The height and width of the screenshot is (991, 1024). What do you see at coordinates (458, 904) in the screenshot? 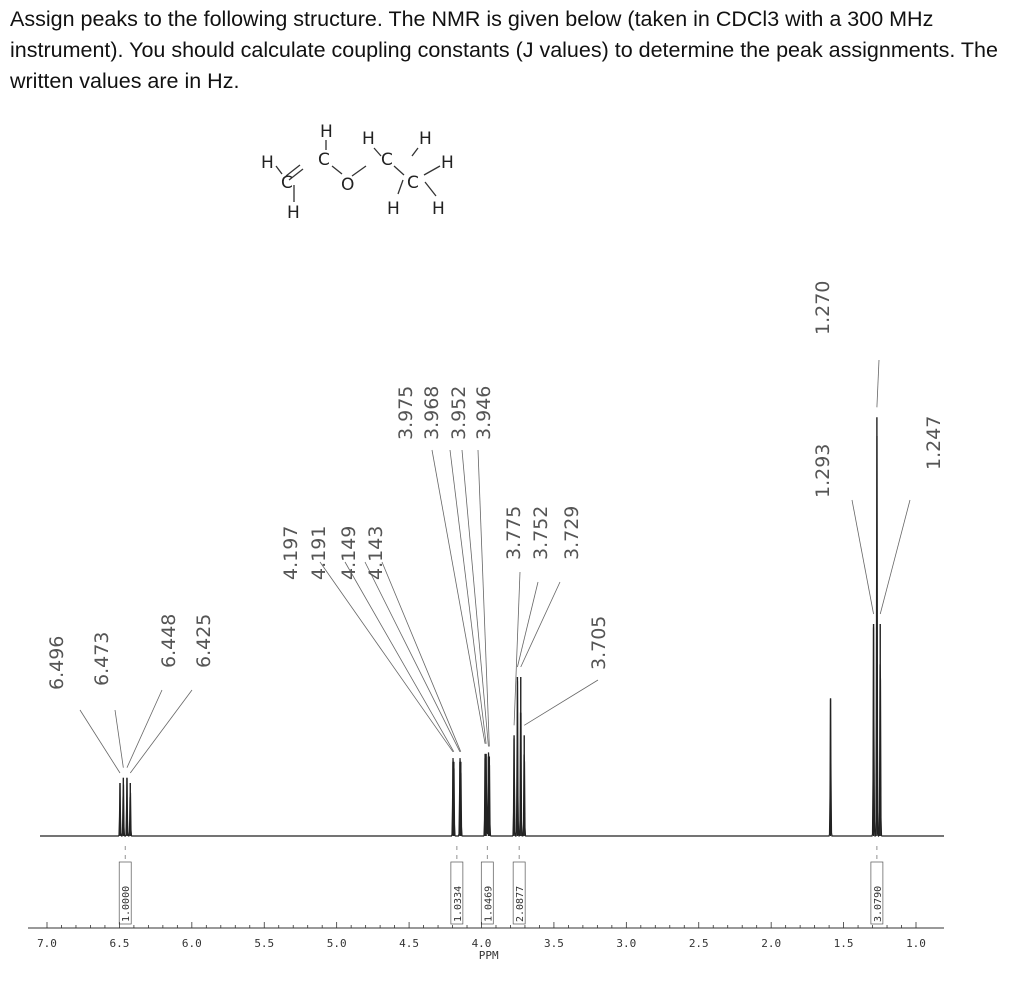
I see `integration-label: 1.0334` at bounding box center [458, 904].